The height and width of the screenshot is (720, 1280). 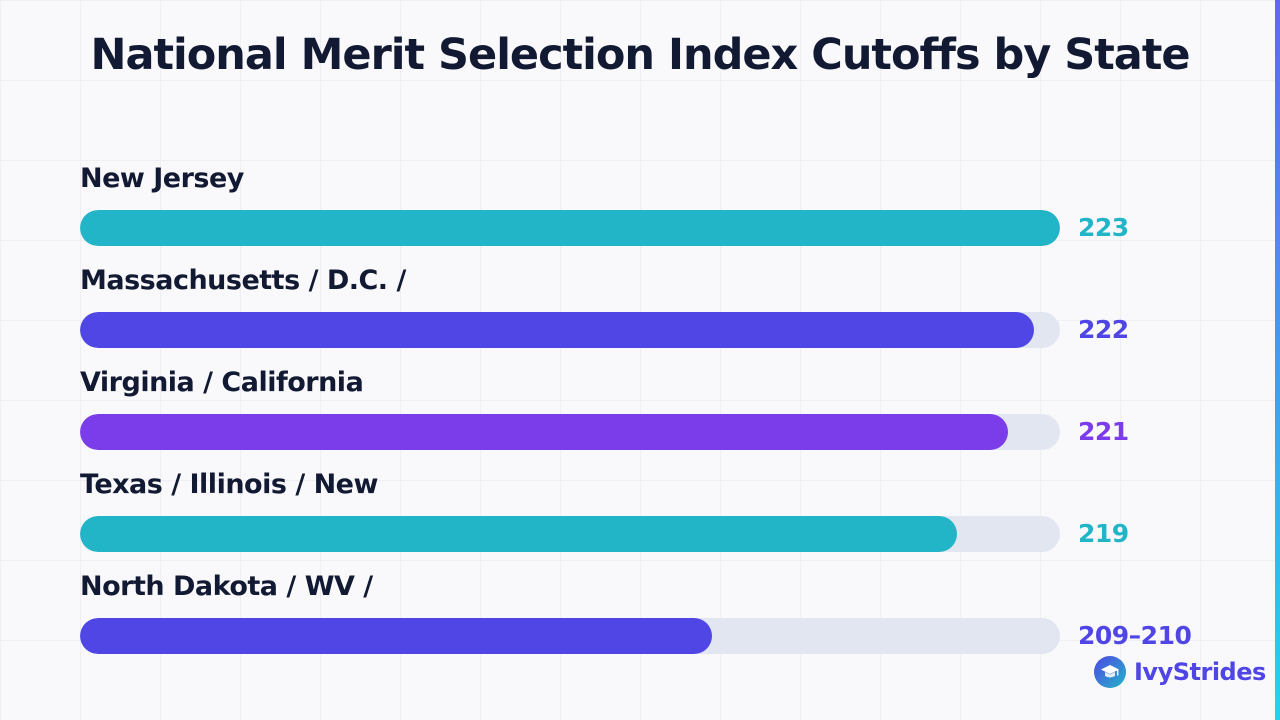 What do you see at coordinates (243, 280) in the screenshot?
I see `bar-label: Massachusetts / D.C. /` at bounding box center [243, 280].